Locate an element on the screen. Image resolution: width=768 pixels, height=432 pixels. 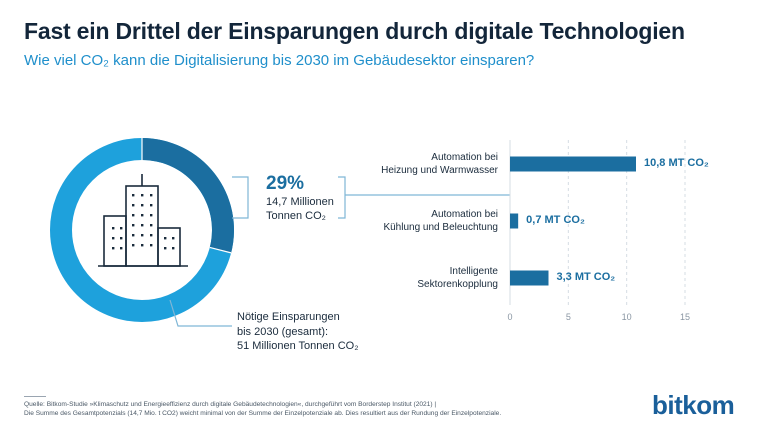
category-label: Automation bei Kühlung und Beleuchtung is located at coordinates (440, 221).